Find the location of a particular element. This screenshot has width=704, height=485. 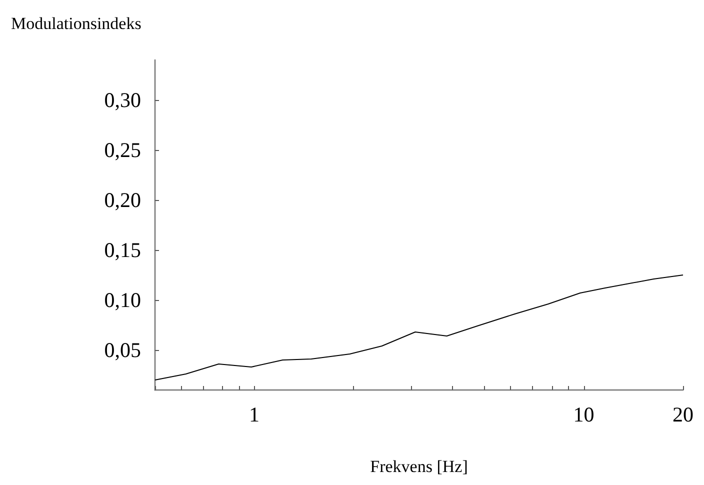

x-tick-label: 1 is located at coordinates (254, 414).